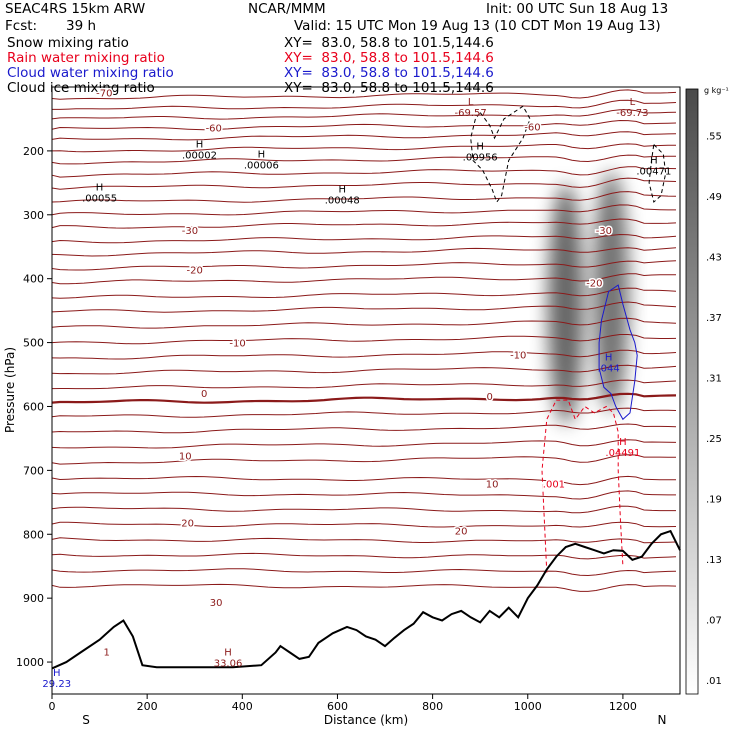  Describe the element at coordinates (480, 158) in the screenshot. I see `extremum-value-4: .00956` at that location.